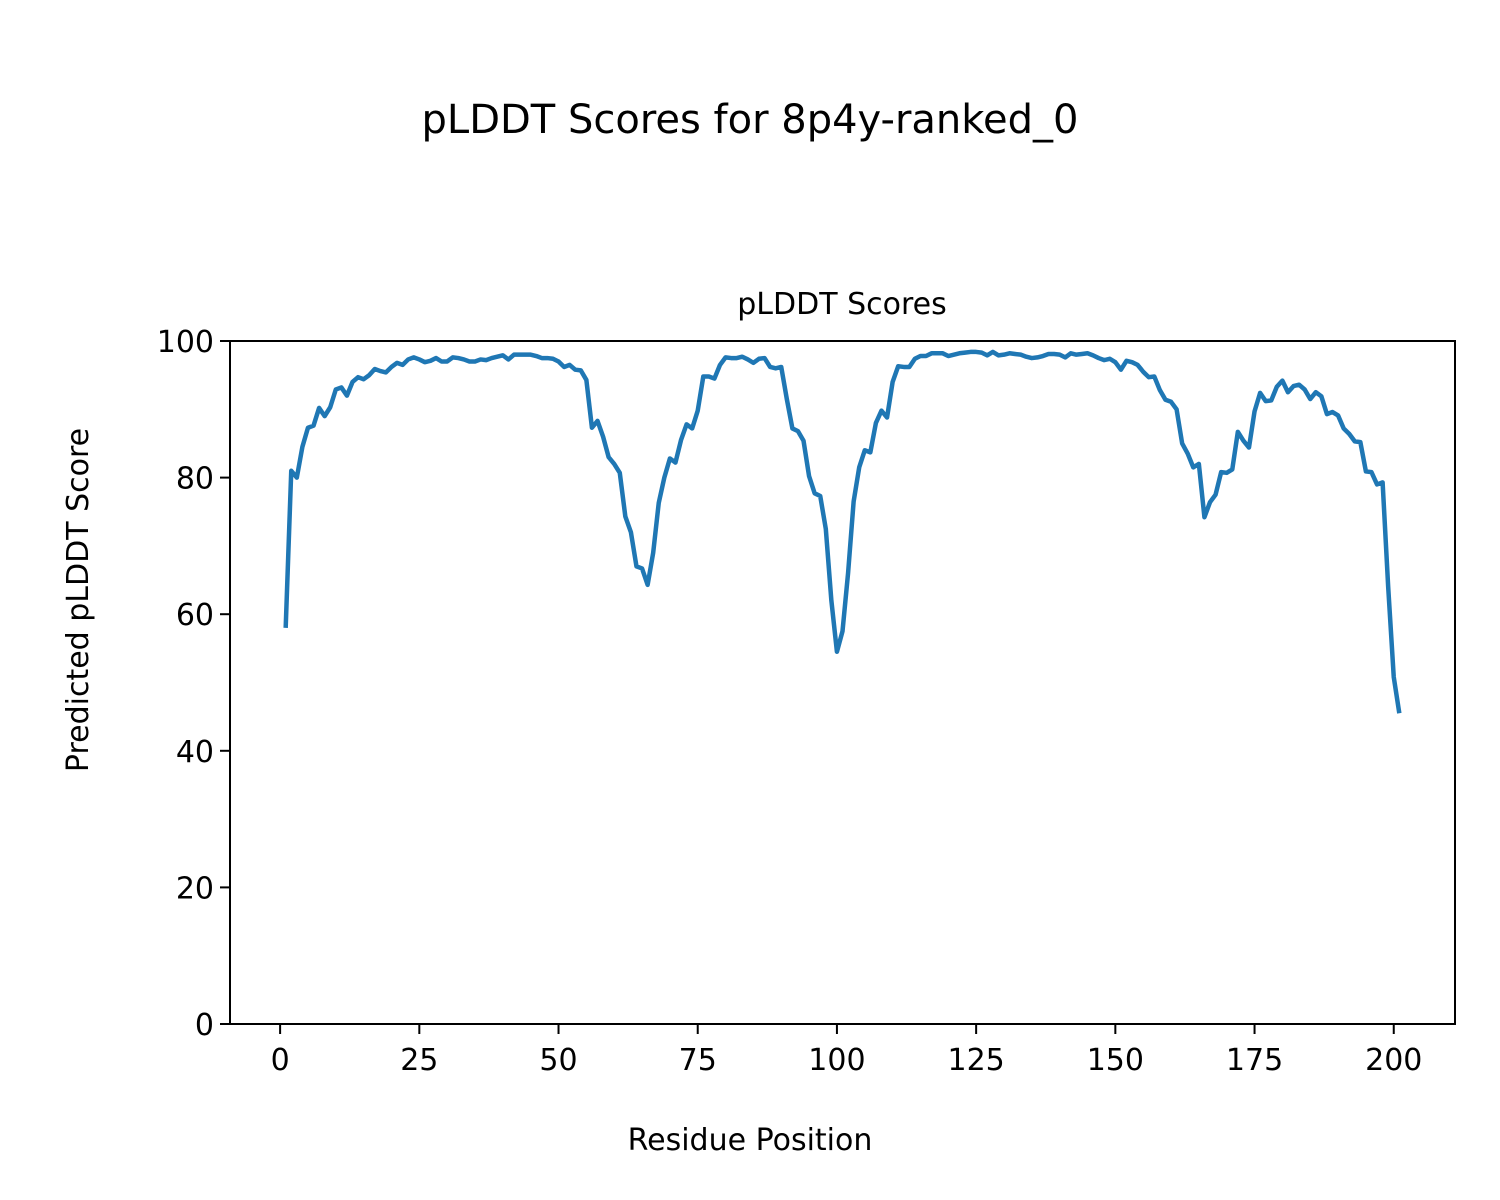  I want to click on x-tick-label: 75, so click(698, 1060).